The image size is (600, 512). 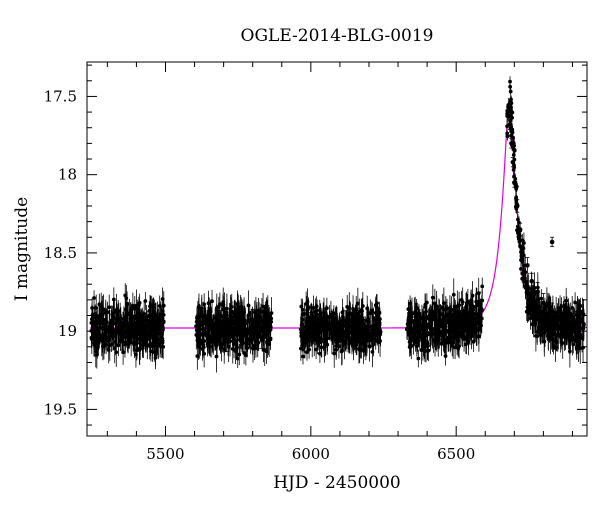 I want to click on x-tick-label: 5500, so click(x=165, y=454).